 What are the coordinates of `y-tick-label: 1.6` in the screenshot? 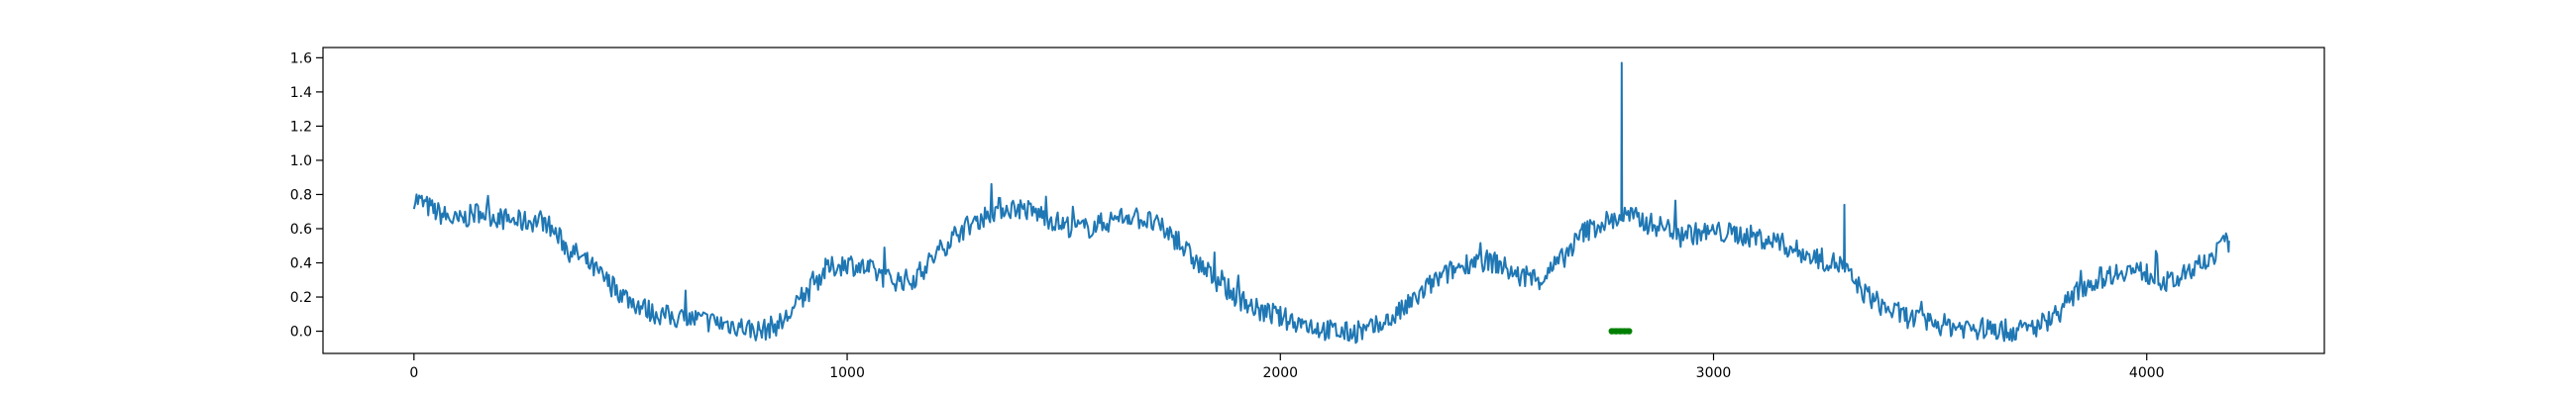 It's located at (301, 58).